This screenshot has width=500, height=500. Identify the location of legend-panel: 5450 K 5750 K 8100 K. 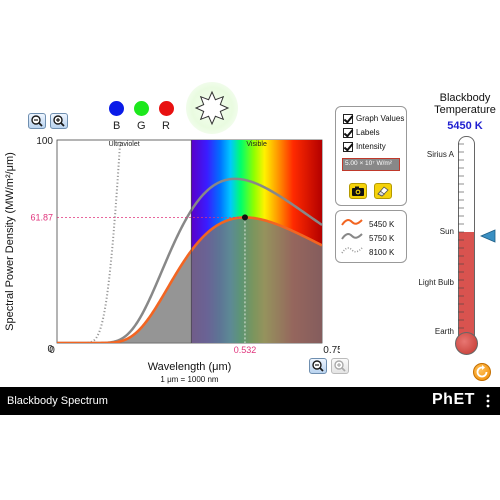
(371, 236).